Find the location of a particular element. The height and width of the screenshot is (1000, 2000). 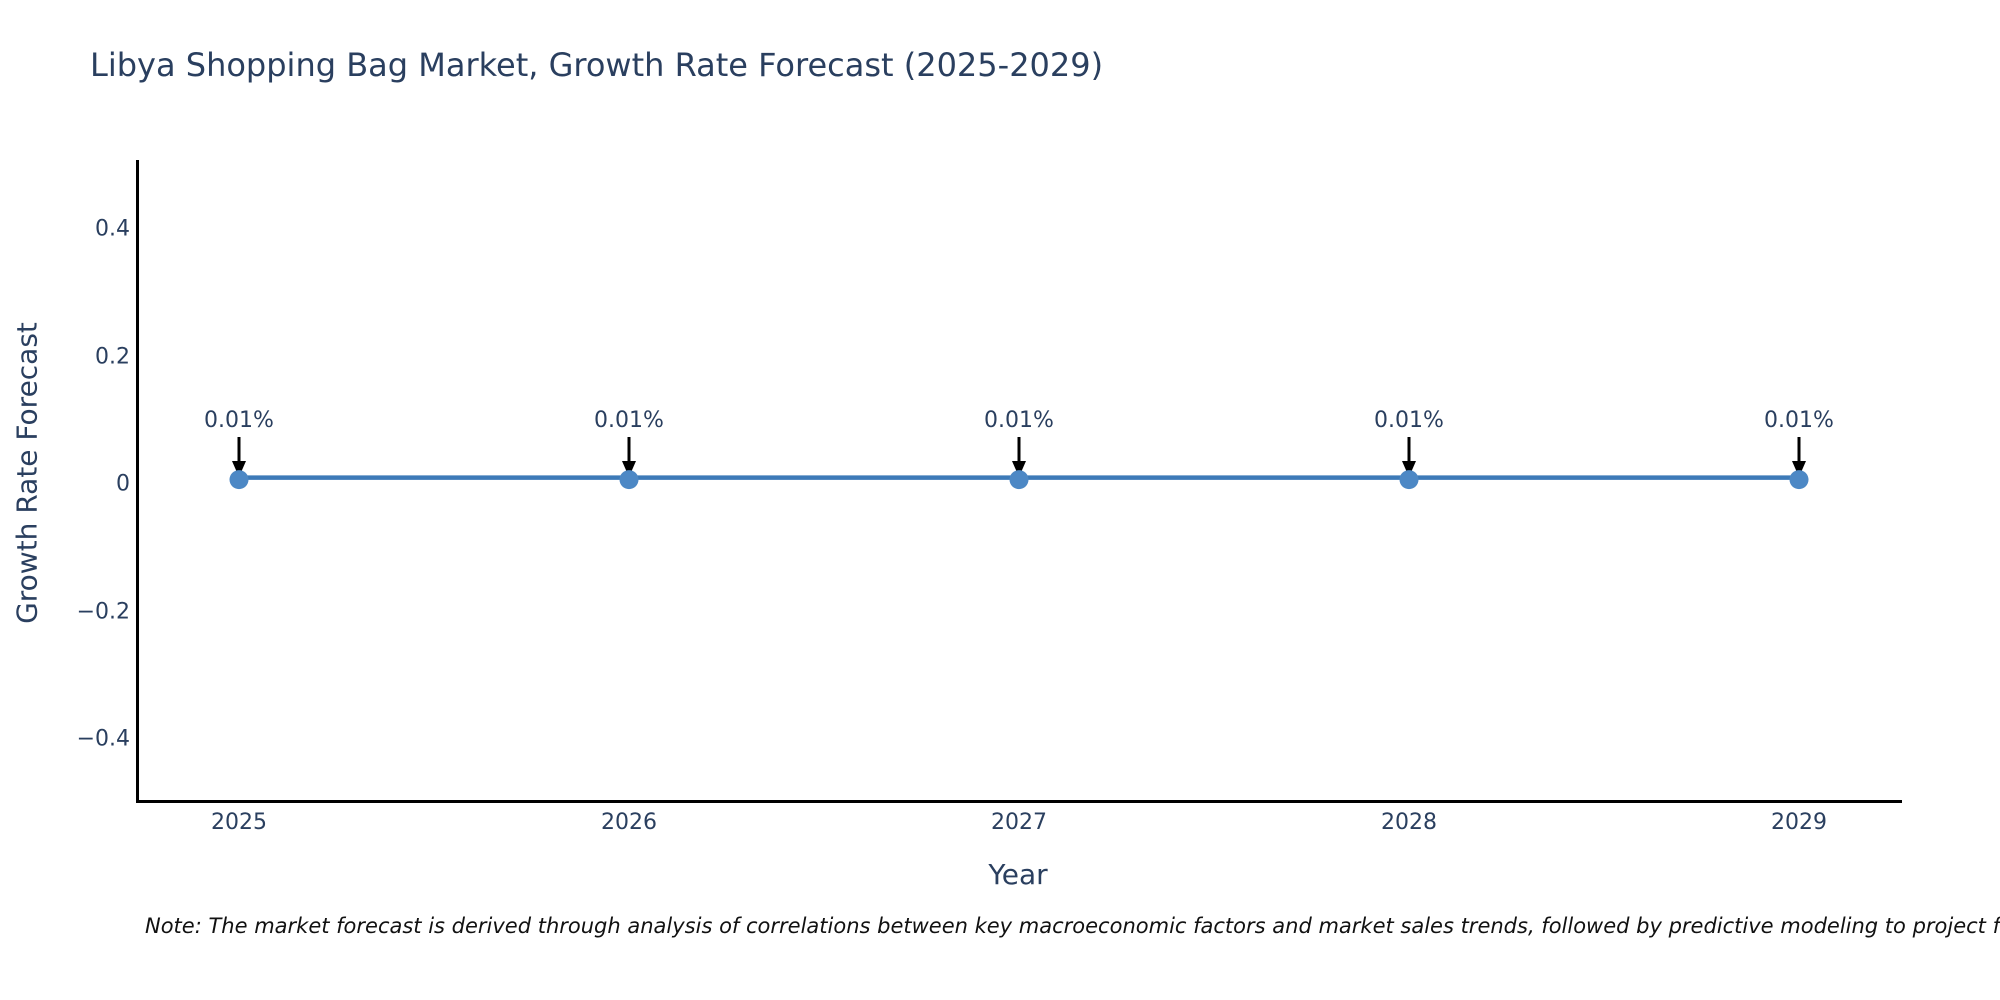

x-tick-label: 2029 is located at coordinates (1799, 822).